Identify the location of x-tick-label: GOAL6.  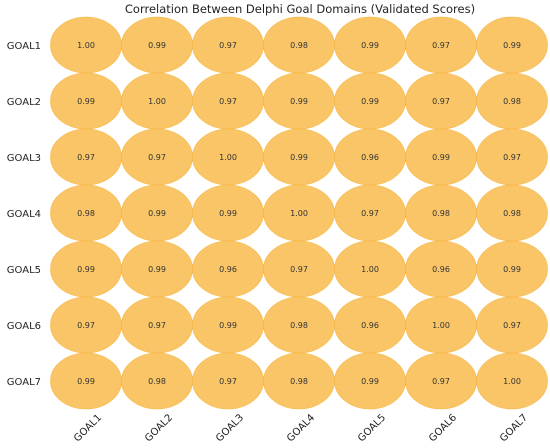
(443, 428).